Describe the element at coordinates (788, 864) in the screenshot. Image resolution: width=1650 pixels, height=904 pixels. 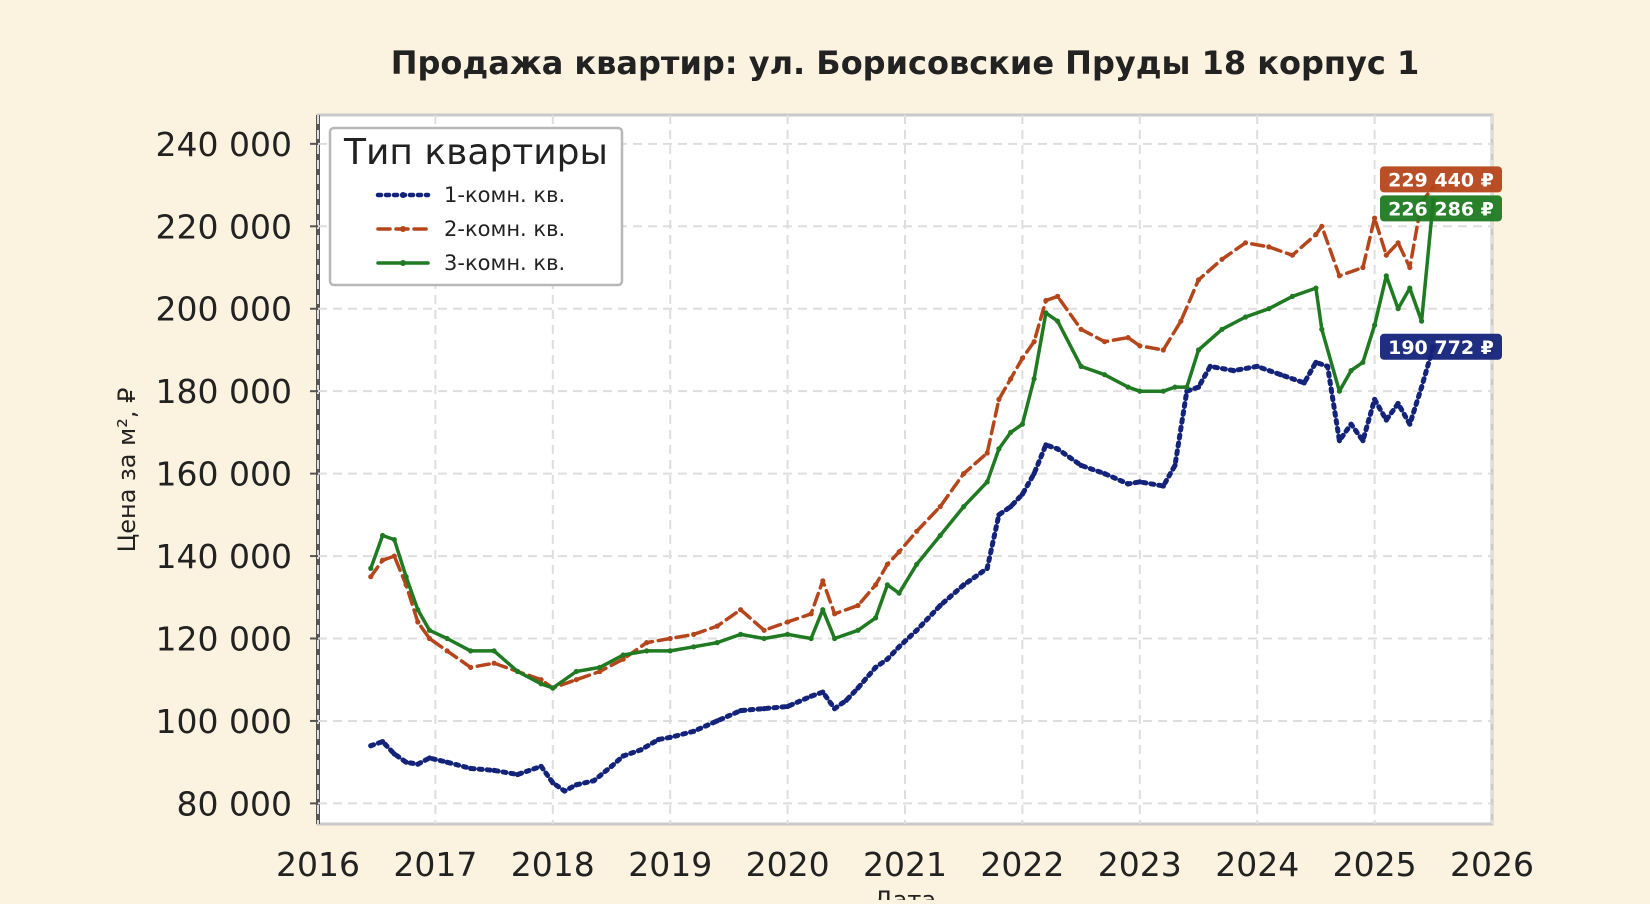
I see `x-tick-label: 2020` at that location.